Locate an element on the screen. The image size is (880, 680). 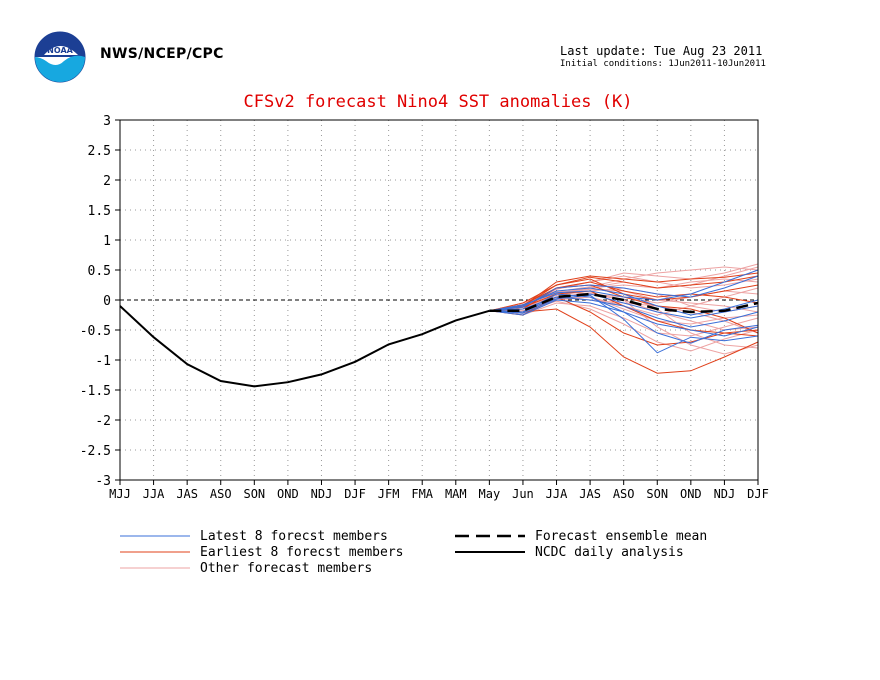
legend-label-other: Other forecast members is located at coordinates (286, 568).